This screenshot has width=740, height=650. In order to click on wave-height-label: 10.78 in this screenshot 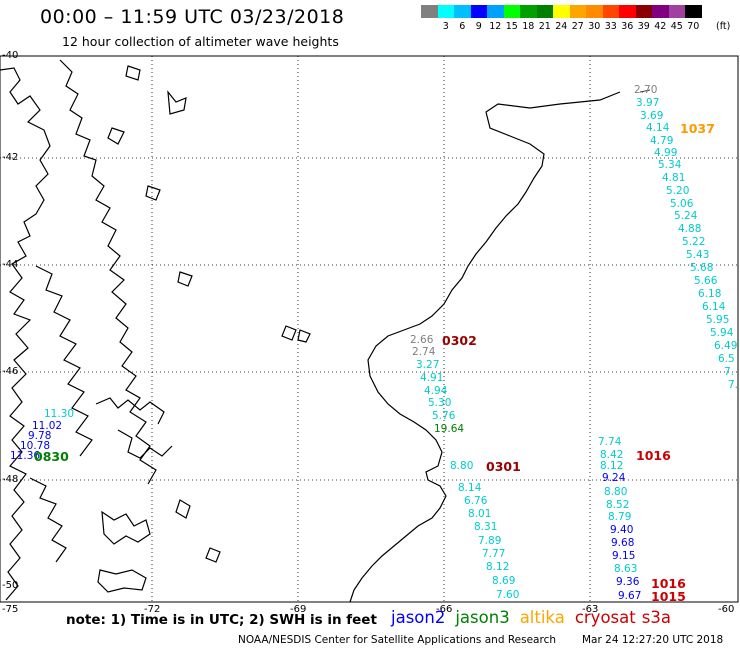, I will do `click(35, 446)`.